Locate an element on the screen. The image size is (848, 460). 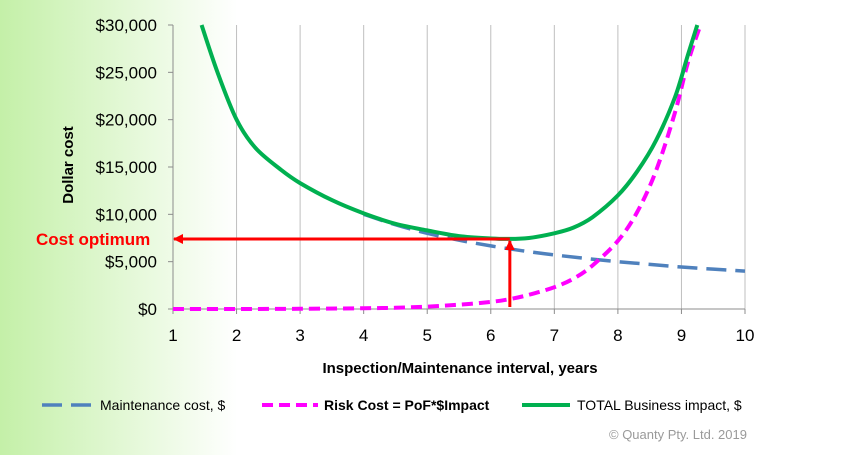
copyright-notice: © Quanty Pty. Ltd. 2019 is located at coordinates (678, 434).